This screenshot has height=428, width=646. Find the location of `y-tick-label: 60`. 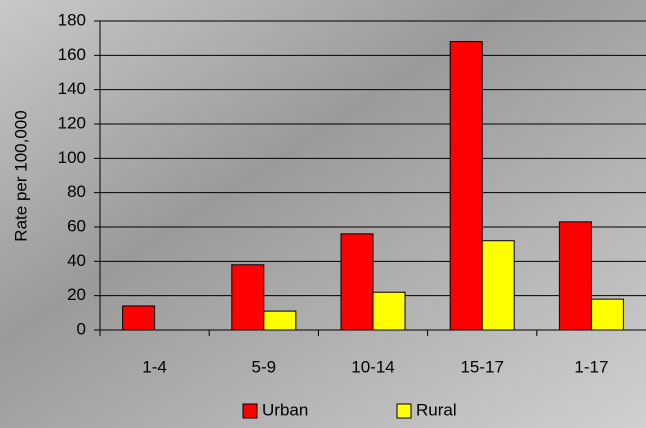

y-tick-label: 60 is located at coordinates (76, 225).